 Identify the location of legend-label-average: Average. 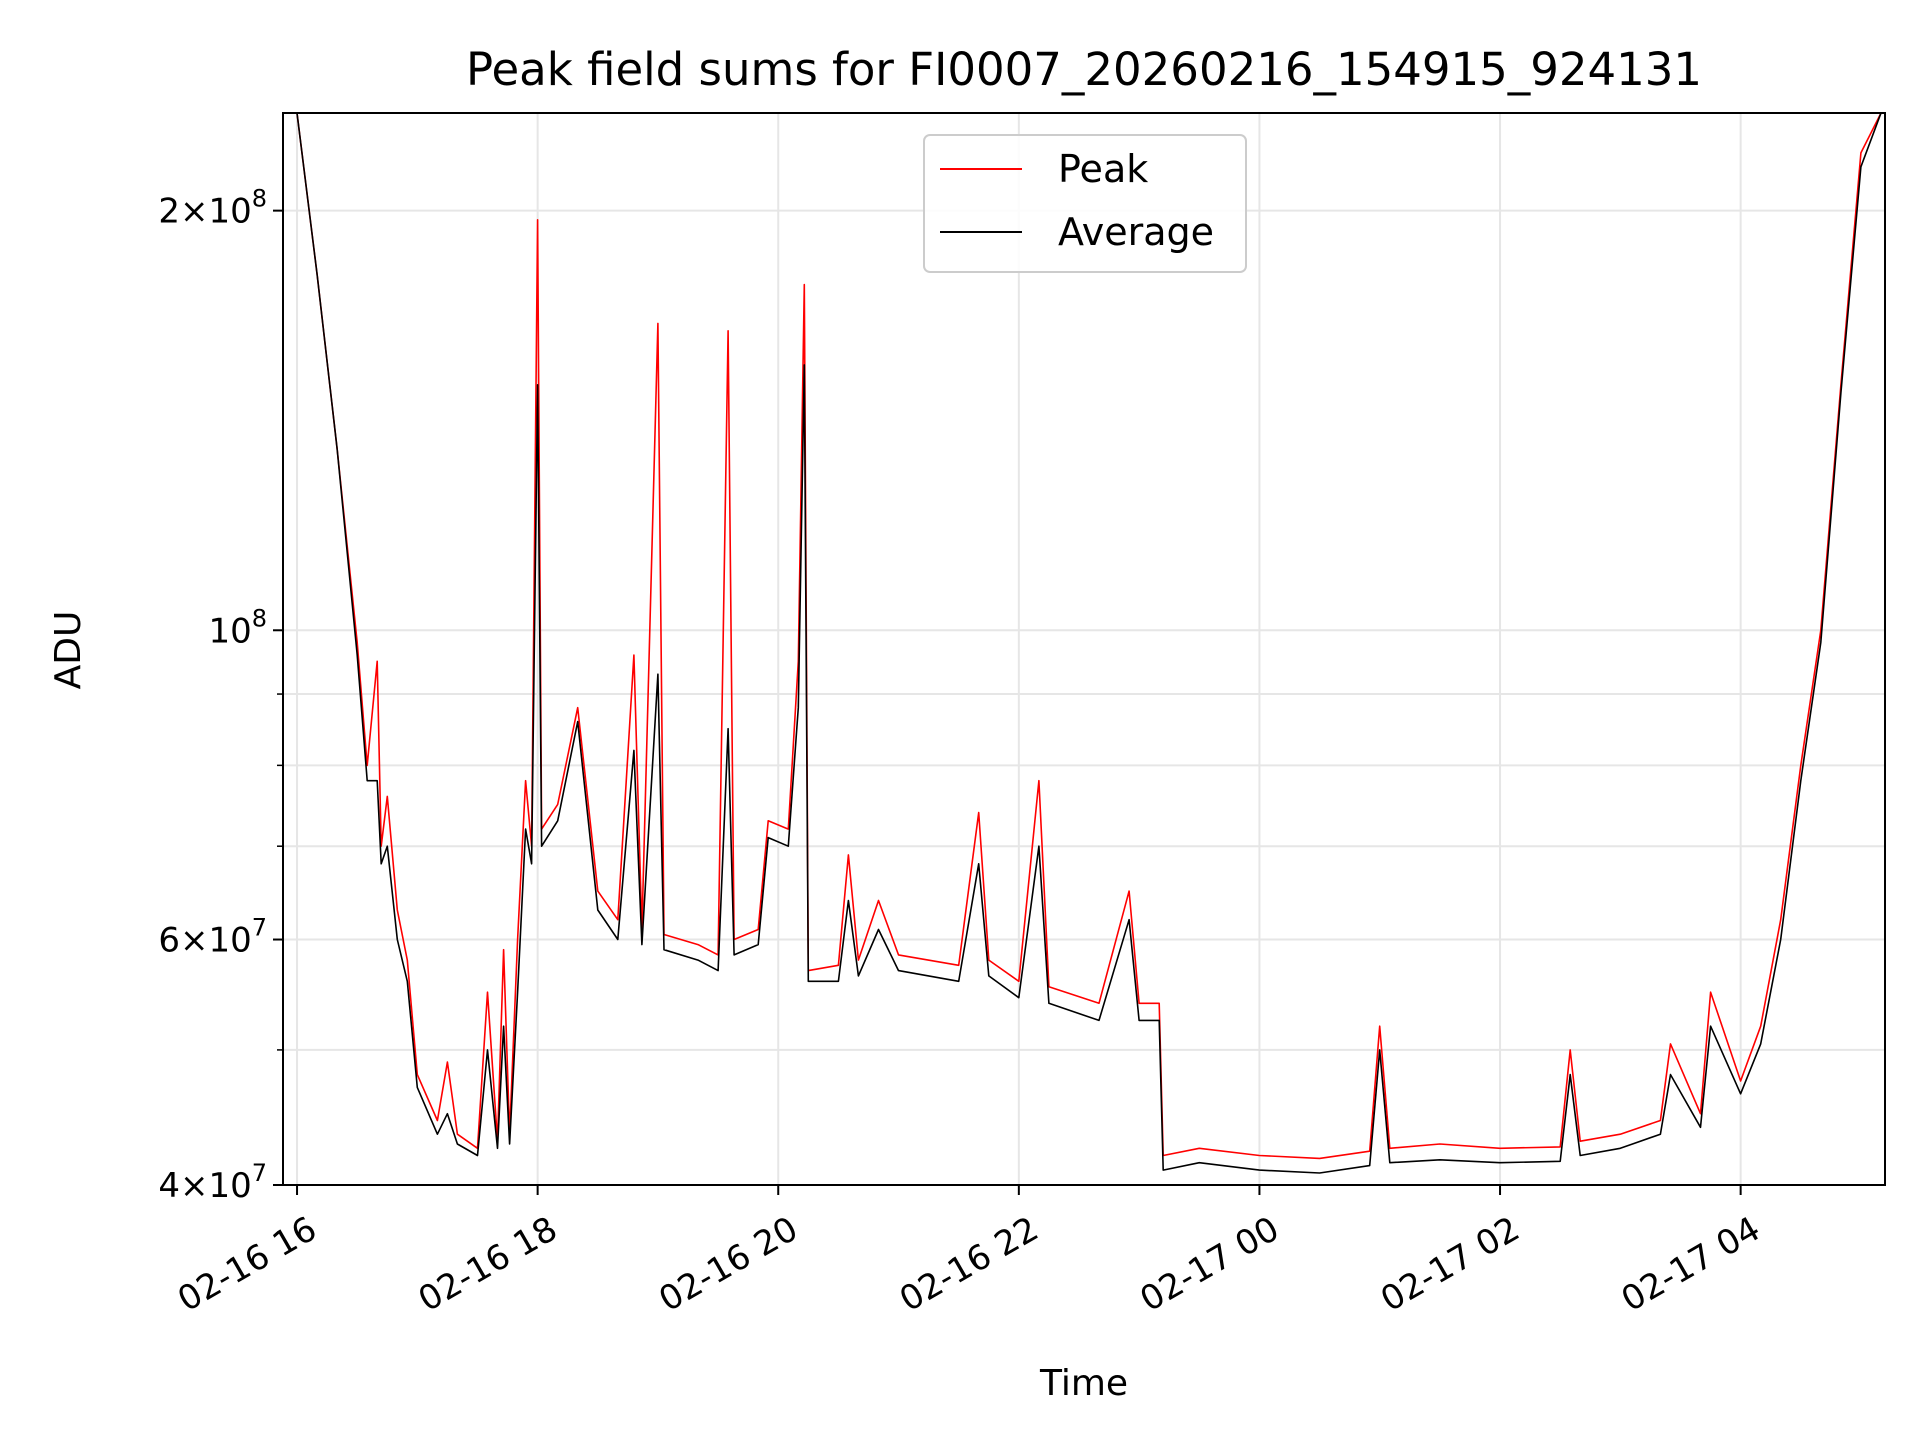
(1136, 232).